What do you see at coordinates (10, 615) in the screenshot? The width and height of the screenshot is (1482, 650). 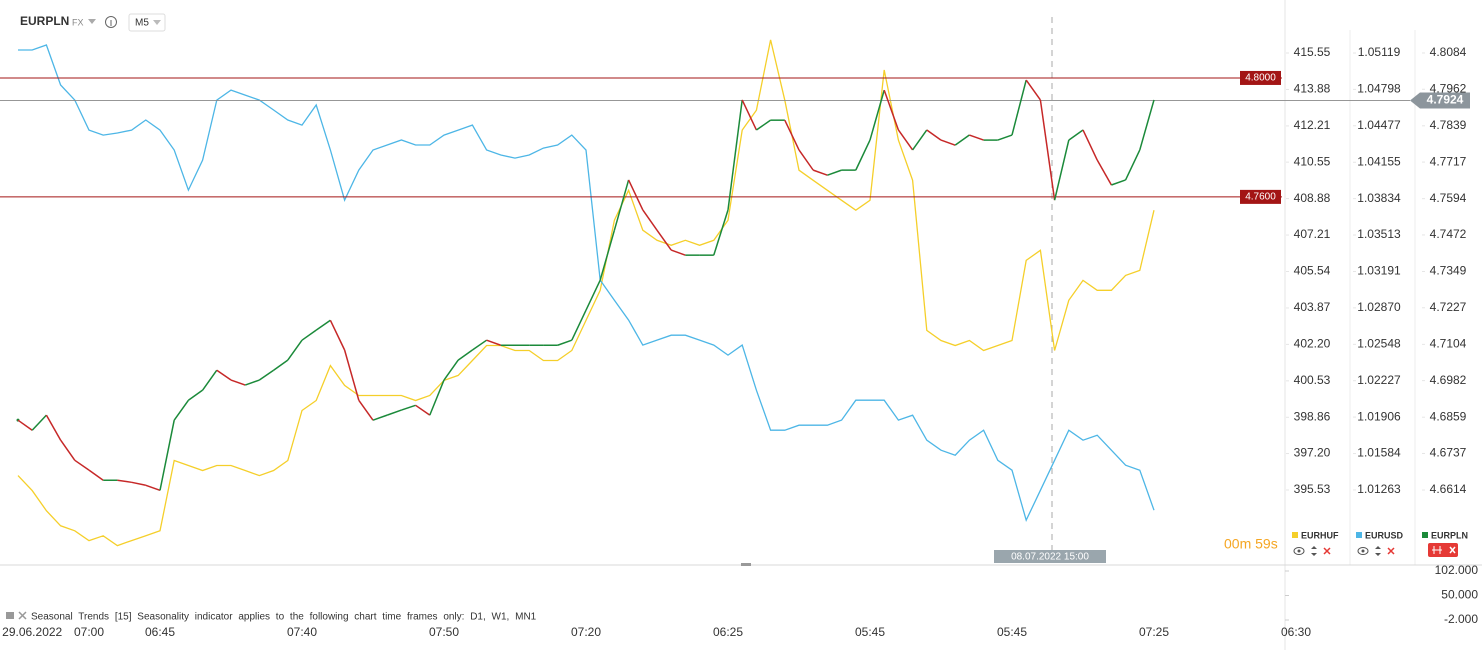 I see `indicator-icon` at bounding box center [10, 615].